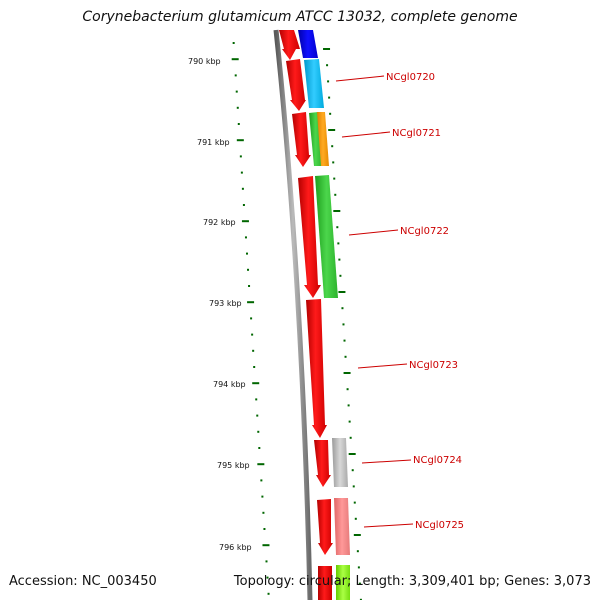  I want to click on tick-label-796: 796 kbp, so click(235, 547).